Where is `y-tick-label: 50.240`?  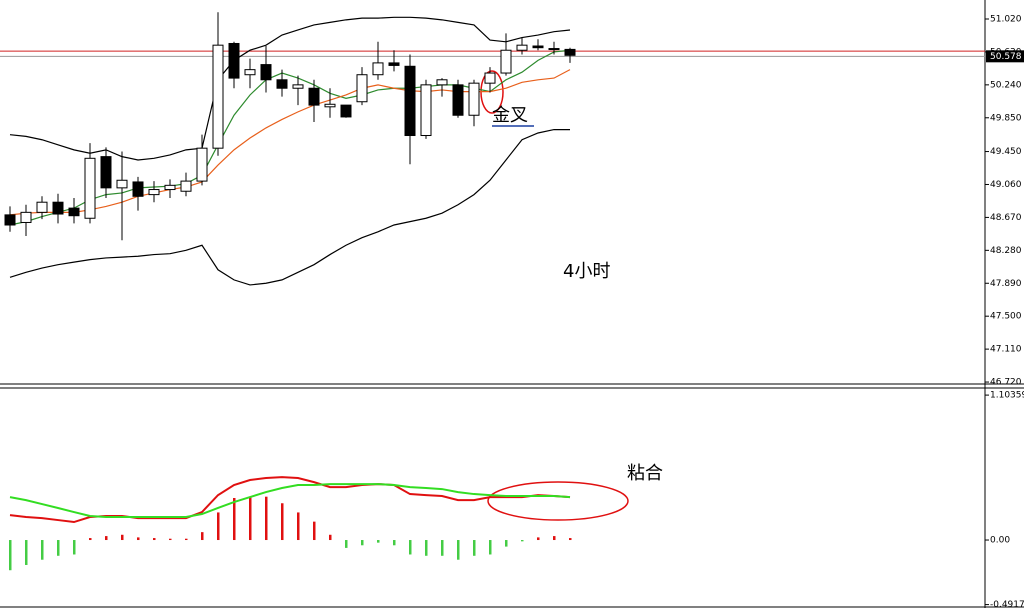 y-tick-label: 50.240 is located at coordinates (1006, 85).